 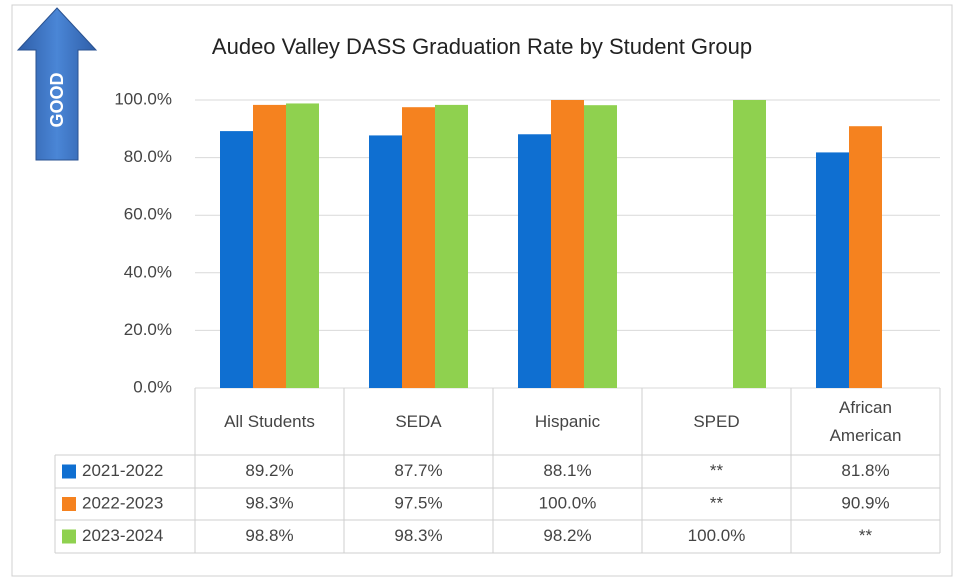 I want to click on table-value: 88.1%, so click(x=567, y=470).